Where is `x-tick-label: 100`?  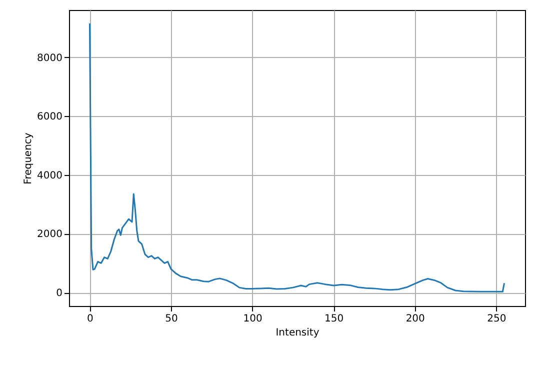
x-tick-label: 100 is located at coordinates (252, 319).